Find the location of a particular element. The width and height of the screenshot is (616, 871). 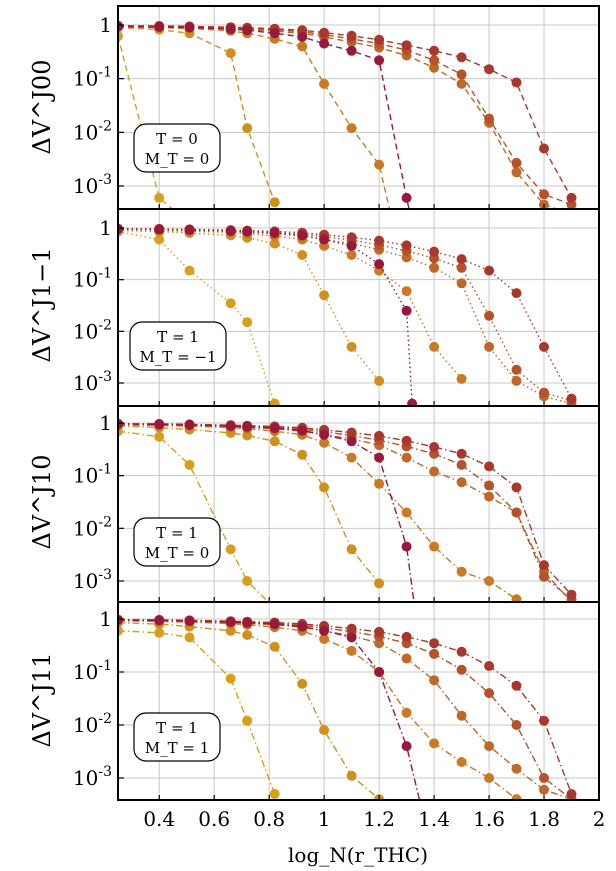

y-tick-label: 1 is located at coordinates (105, 423).